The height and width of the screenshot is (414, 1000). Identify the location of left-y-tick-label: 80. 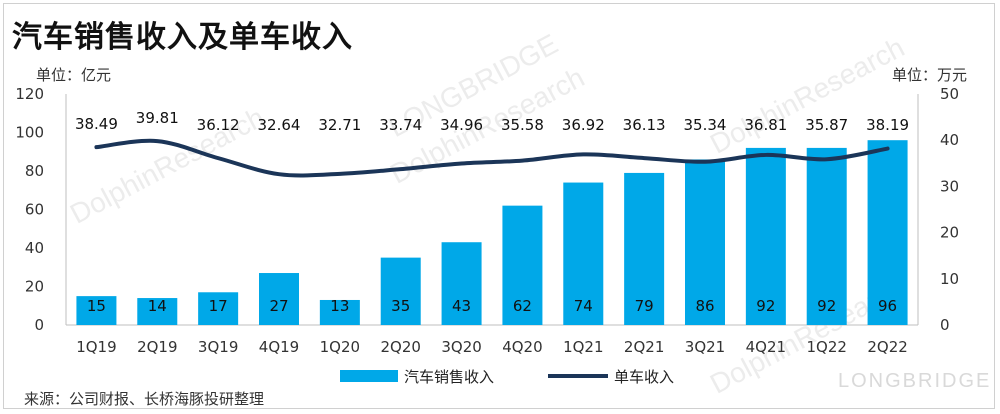
(34, 171).